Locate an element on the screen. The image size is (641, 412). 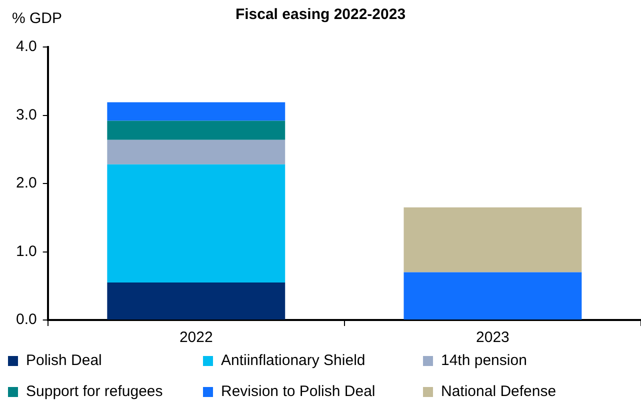
x-tick-label: 2022 is located at coordinates (196, 337).